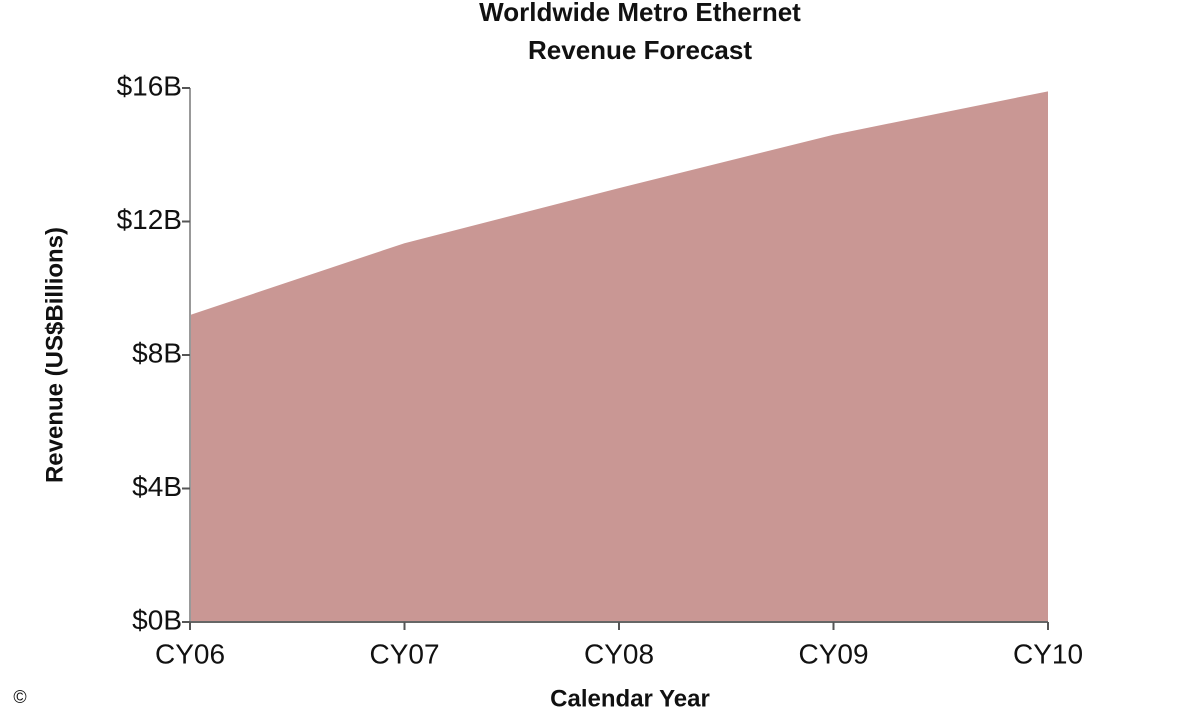 The height and width of the screenshot is (720, 1200). I want to click on y-tick-label: $0B, so click(157, 619).